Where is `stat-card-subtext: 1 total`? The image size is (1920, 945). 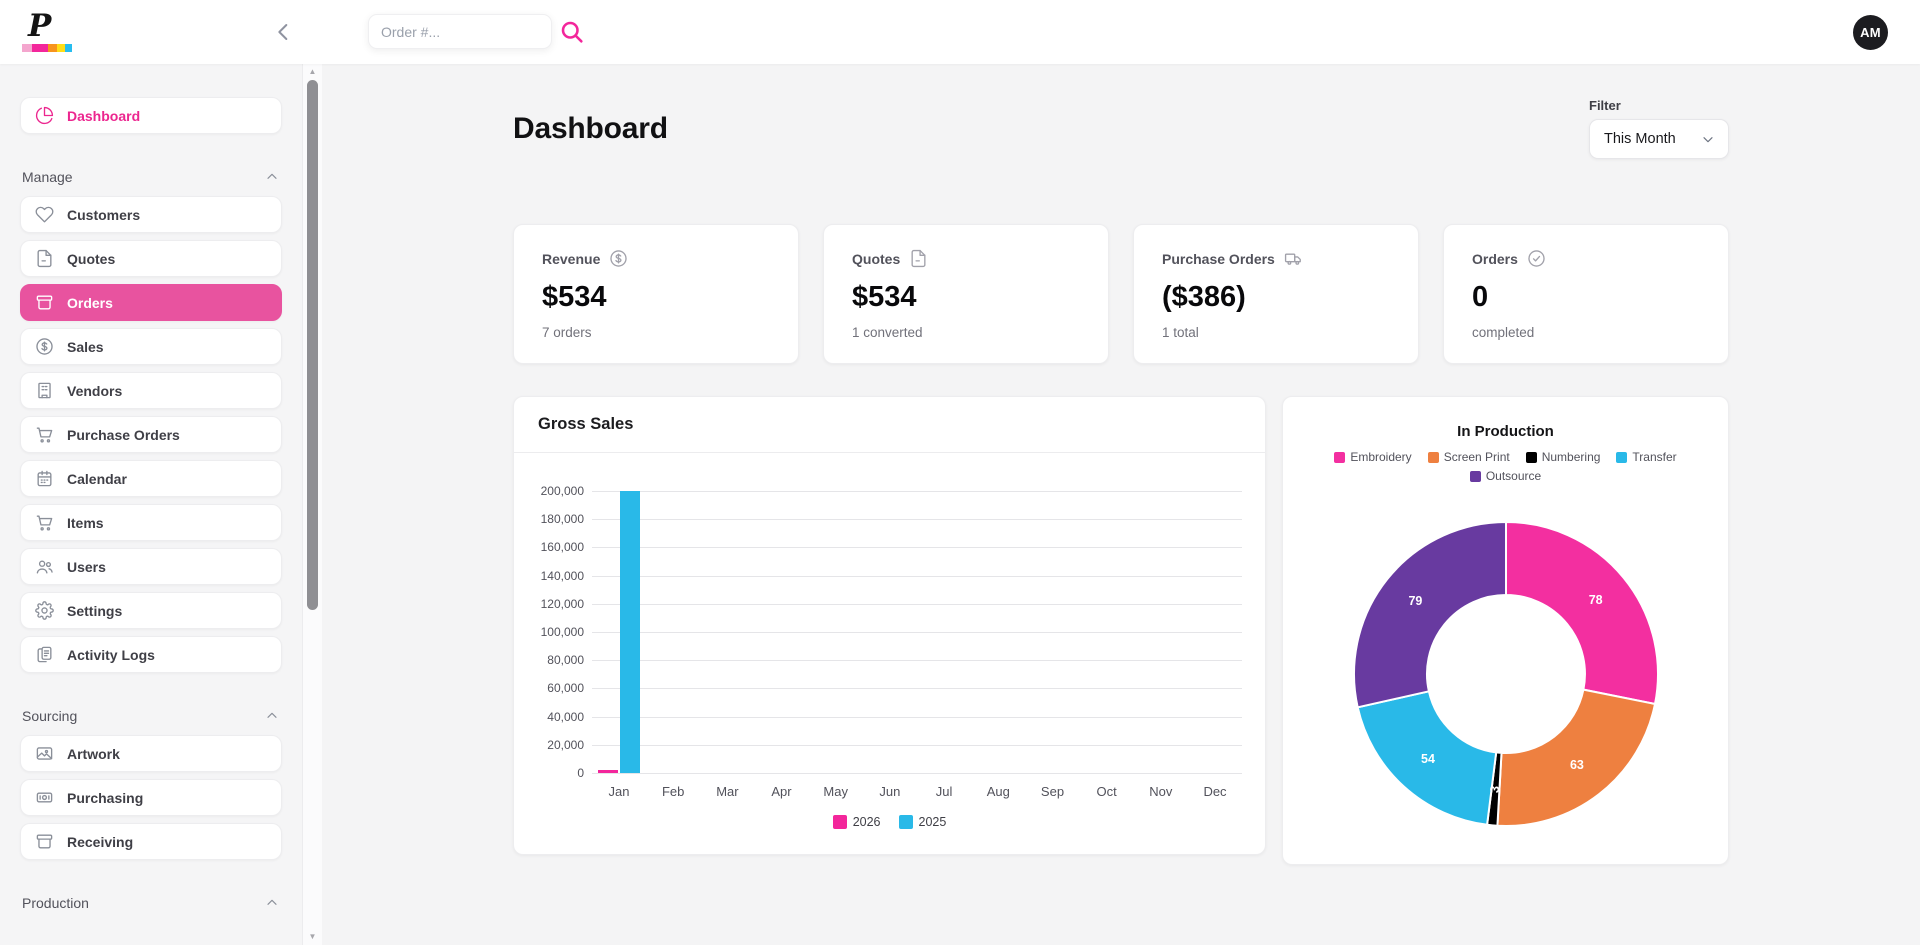 stat-card-subtext: 1 total is located at coordinates (1180, 332).